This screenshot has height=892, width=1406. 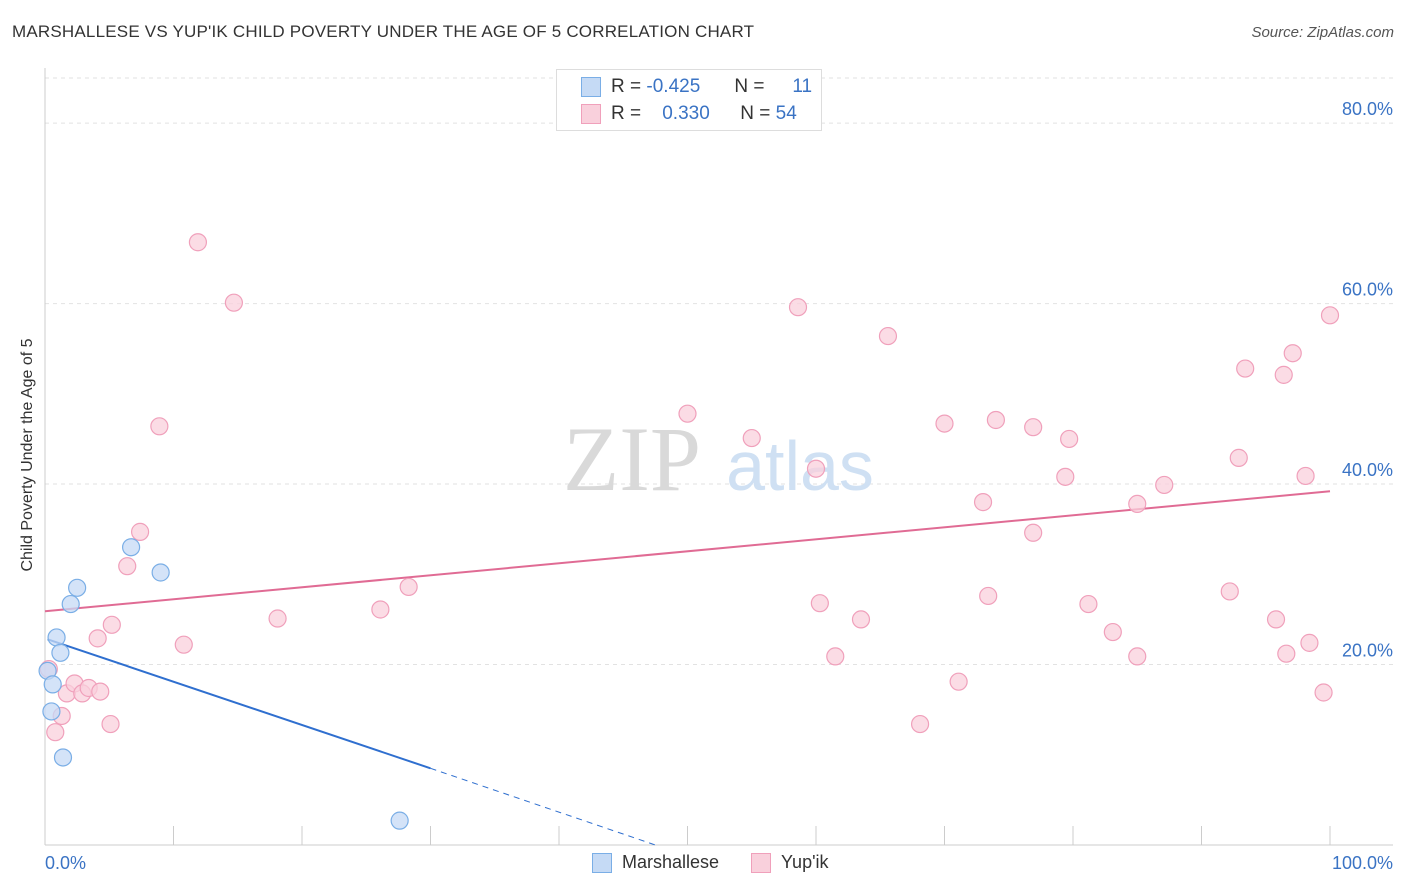 What do you see at coordinates (602, 862) in the screenshot?
I see `marshallese-legend-swatch` at bounding box center [602, 862].